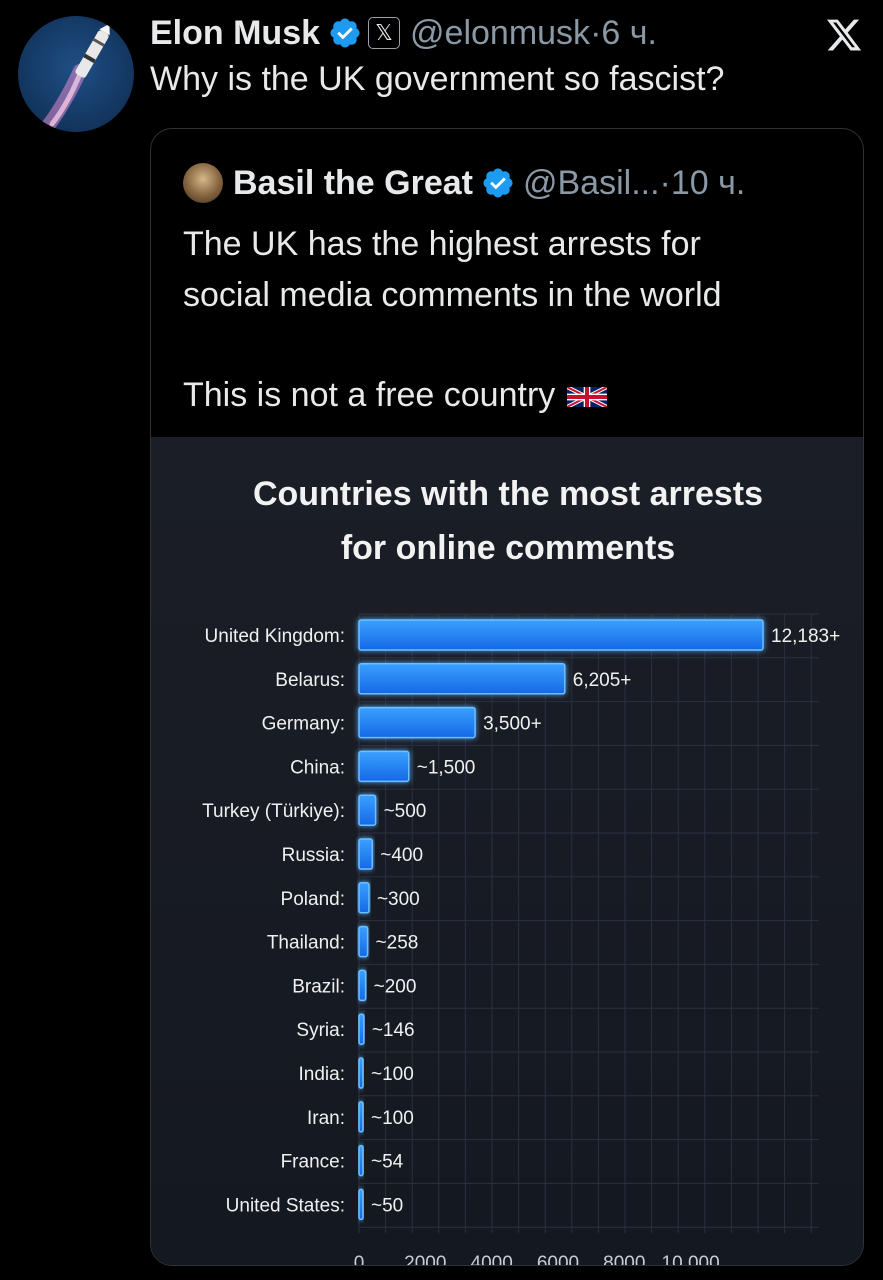  Describe the element at coordinates (425, 1259) in the screenshot. I see `x-tick-label: 2000` at that location.